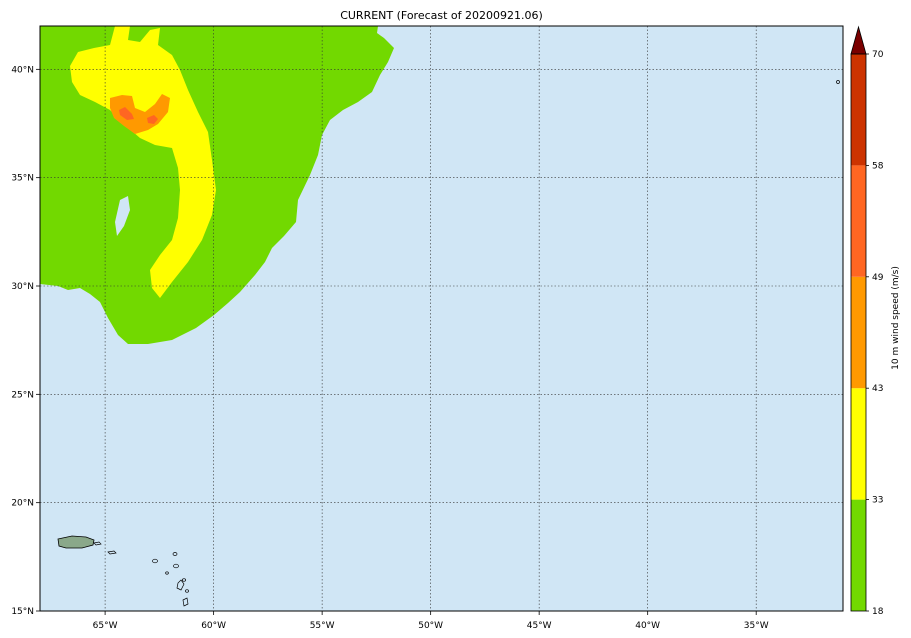  Describe the element at coordinates (22, 179) in the screenshot. I see `lat-tick-label: 35°N` at that location.